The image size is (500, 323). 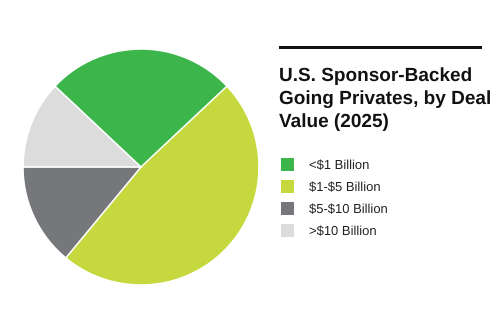 I want to click on legend-label: >$10 Billion, so click(x=343, y=230).